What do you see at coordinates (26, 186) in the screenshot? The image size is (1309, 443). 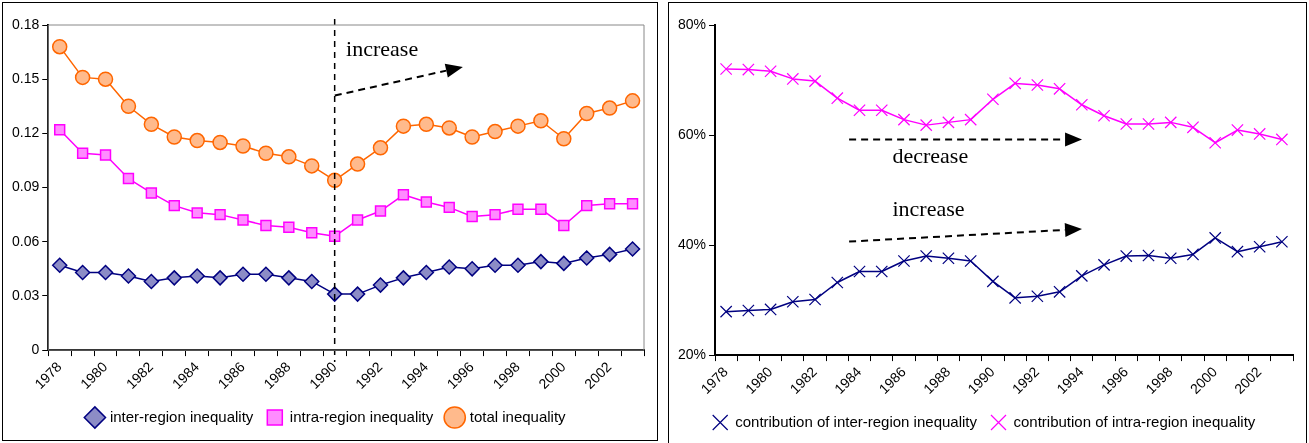 I see `y-tick-label: 0.09` at bounding box center [26, 186].